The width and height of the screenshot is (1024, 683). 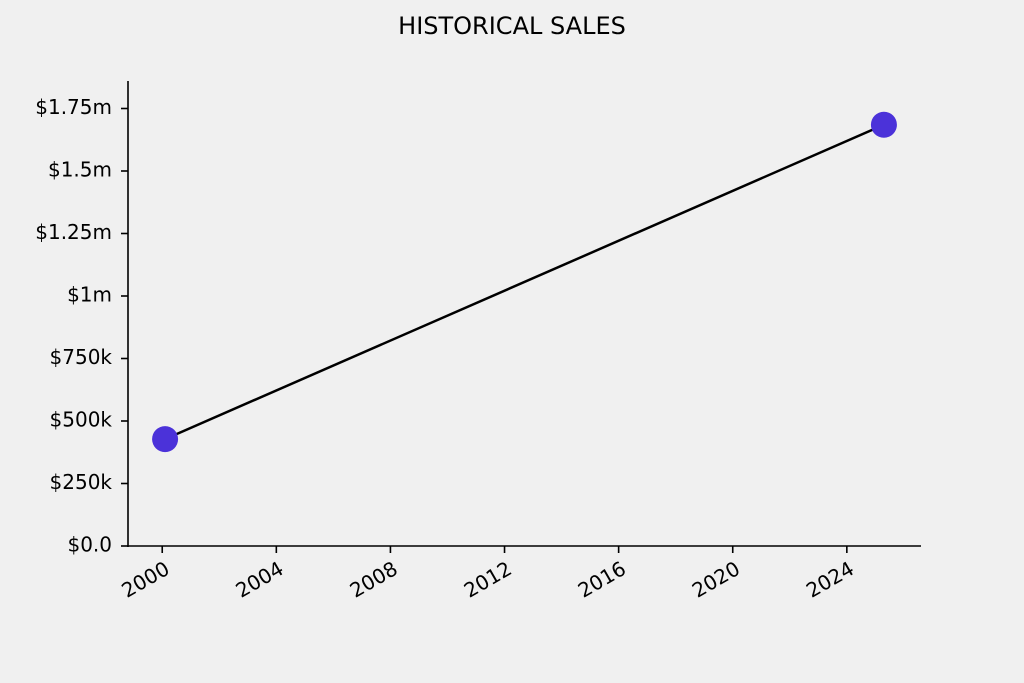 What do you see at coordinates (89, 545) in the screenshot?
I see `y-tick-label: $0.0` at bounding box center [89, 545].